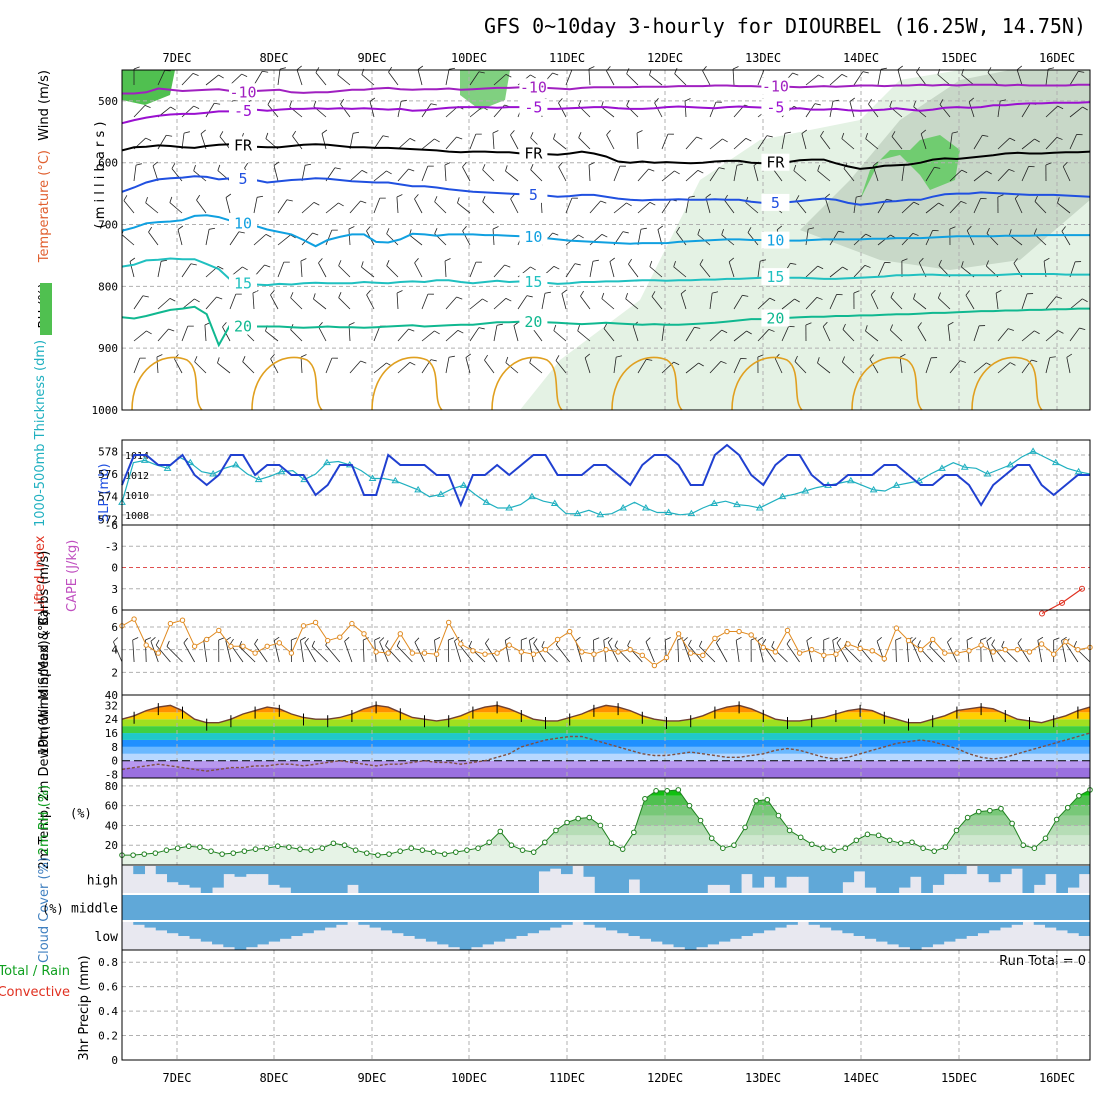 Image resolution: width=1100 pixels, height=1100 pixels. Describe the element at coordinates (665, 58) in the screenshot. I see `top-date-label: 12DEC` at that location.